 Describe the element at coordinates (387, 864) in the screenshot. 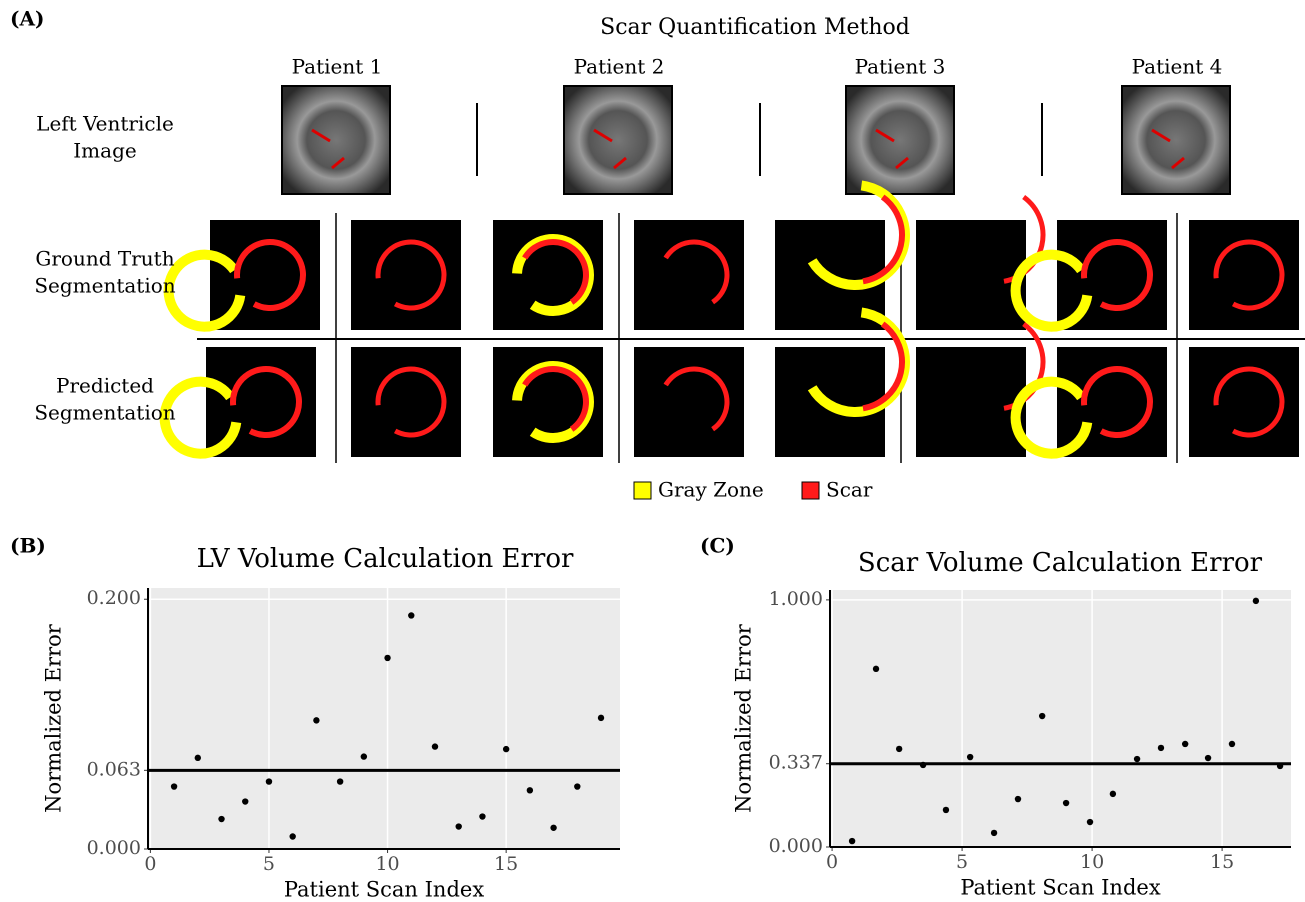

I see `x-tick-label: 10` at that location.